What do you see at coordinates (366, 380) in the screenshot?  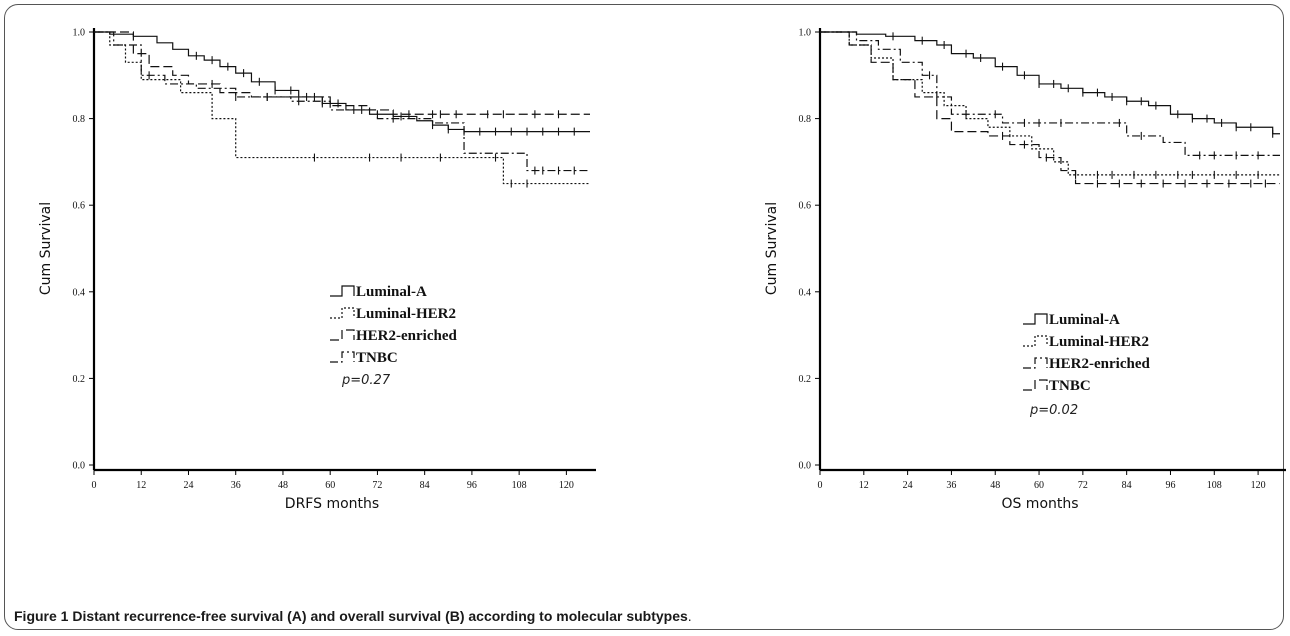 I see `p-value-annotation: p=0.27` at bounding box center [366, 380].